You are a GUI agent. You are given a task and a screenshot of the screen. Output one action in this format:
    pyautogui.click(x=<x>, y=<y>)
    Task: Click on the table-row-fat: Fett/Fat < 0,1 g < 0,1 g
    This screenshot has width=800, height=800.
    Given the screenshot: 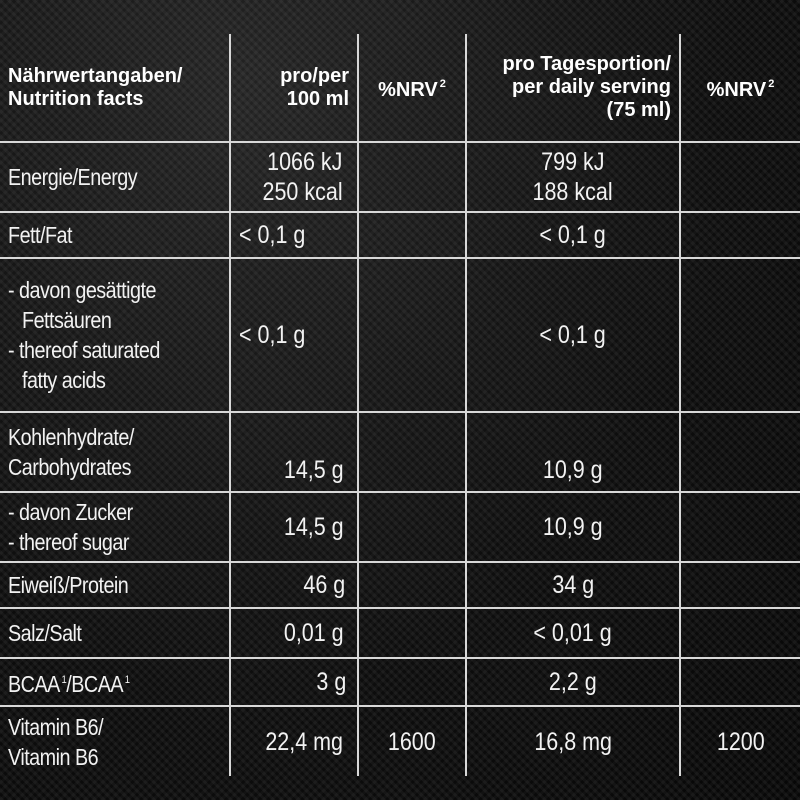 What is the action you would take?
    pyautogui.click(x=400, y=235)
    